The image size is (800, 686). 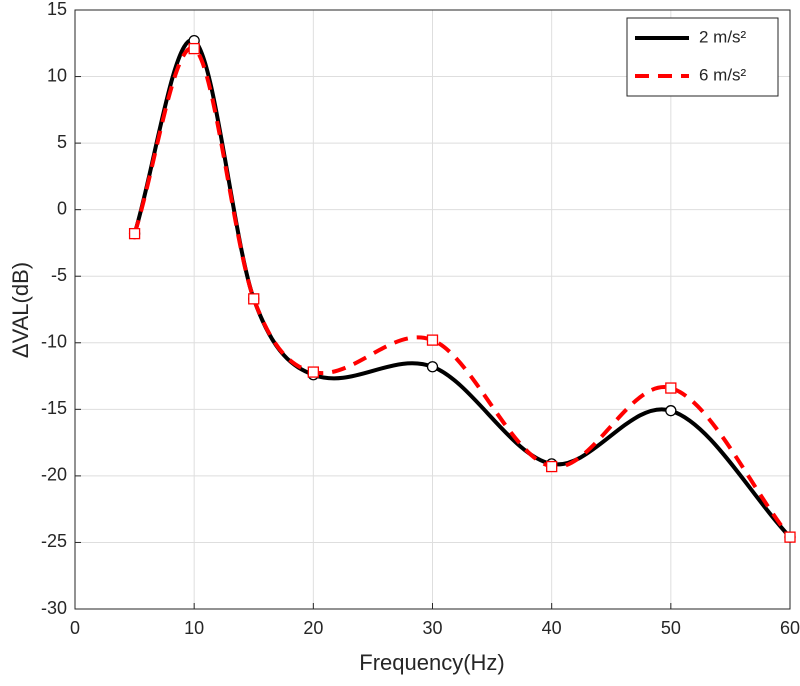 I want to click on y-tick-label: -5, so click(x=59, y=275).